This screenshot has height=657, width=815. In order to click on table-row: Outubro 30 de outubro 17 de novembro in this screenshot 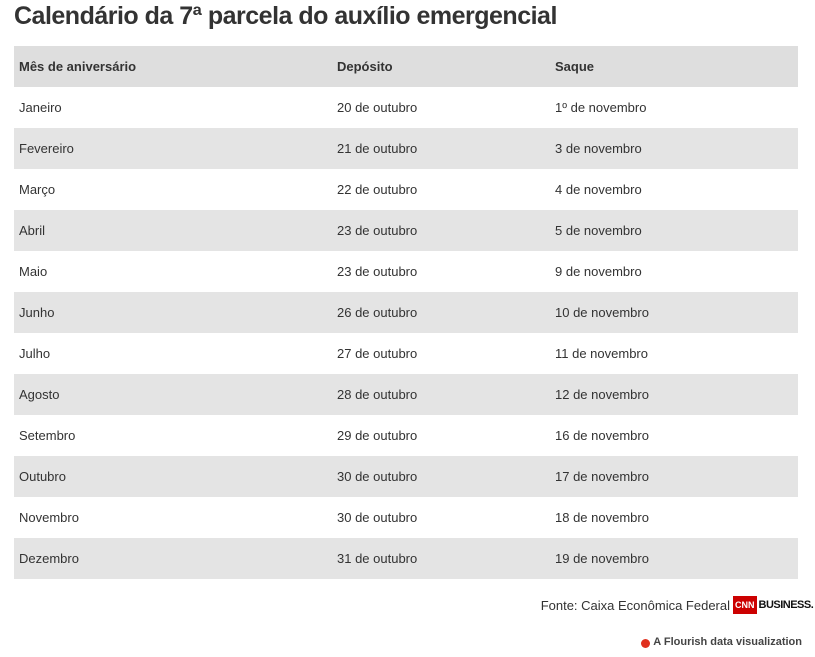, I will do `click(406, 476)`.